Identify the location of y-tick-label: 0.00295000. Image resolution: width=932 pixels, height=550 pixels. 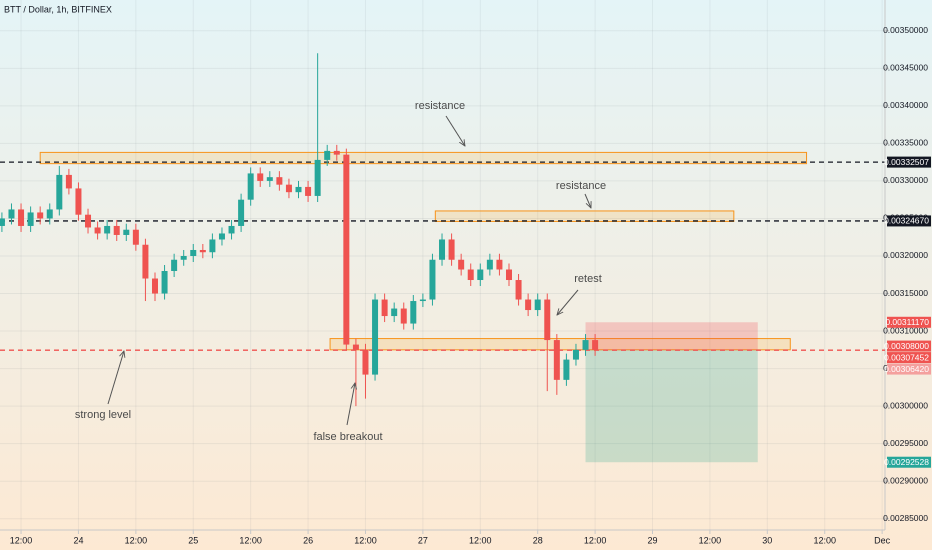
(905, 443).